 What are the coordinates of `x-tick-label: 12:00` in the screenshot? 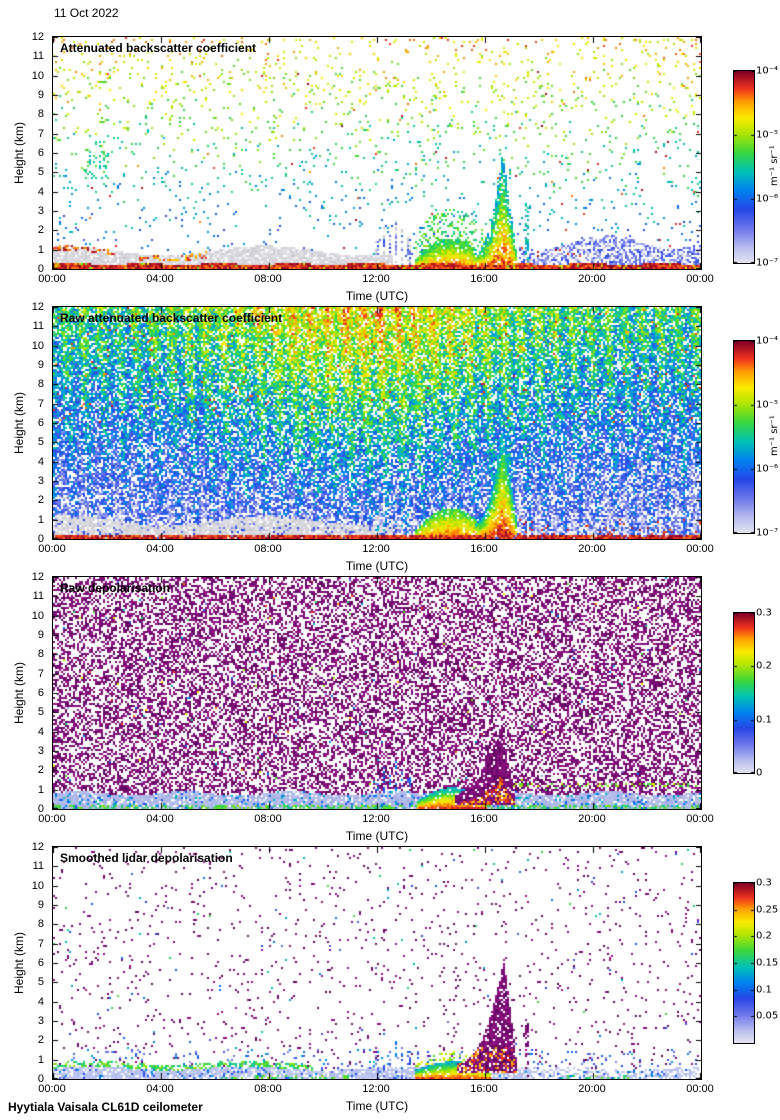 It's located at (376, 549).